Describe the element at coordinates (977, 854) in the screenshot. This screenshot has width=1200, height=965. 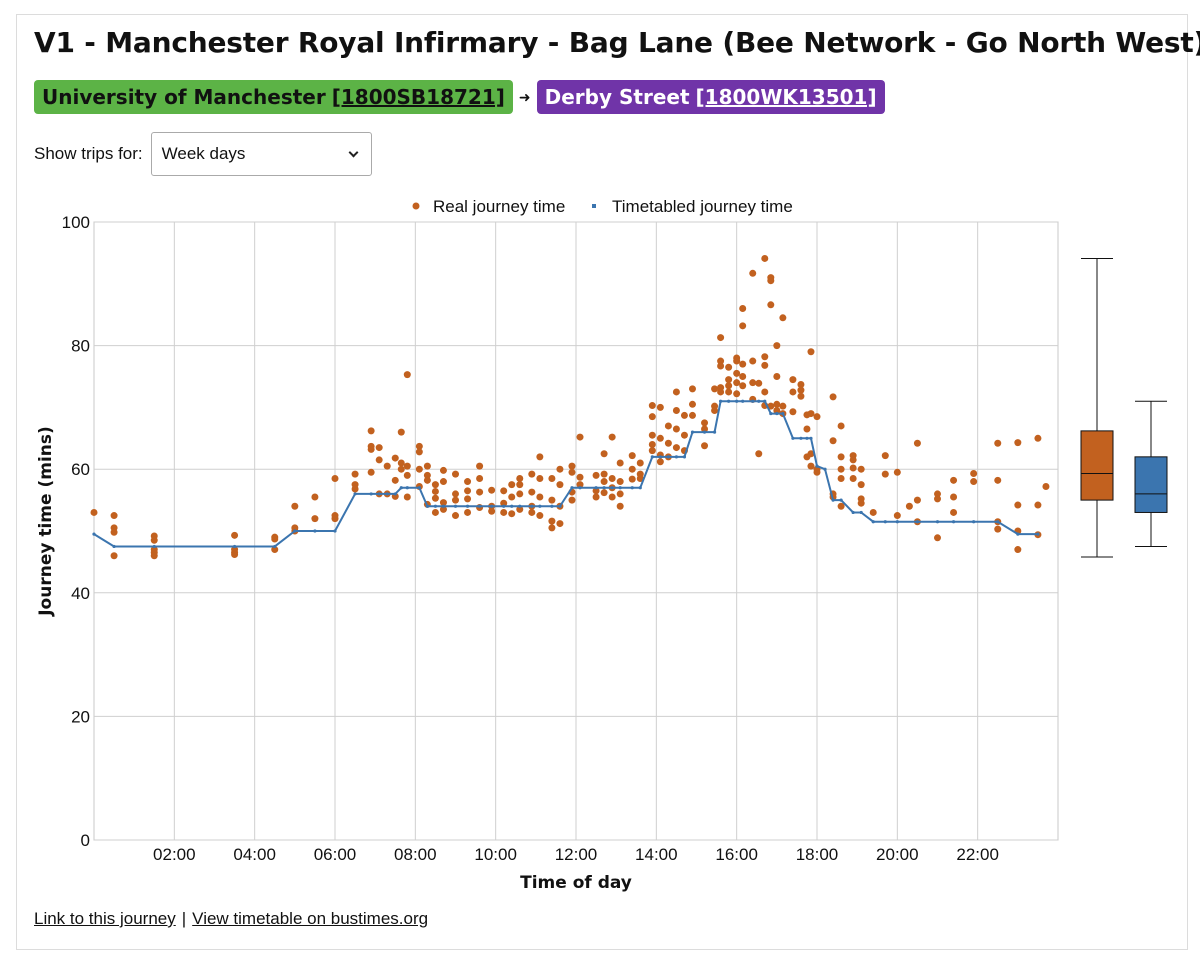
I see `x-tick-label: 22:00` at that location.